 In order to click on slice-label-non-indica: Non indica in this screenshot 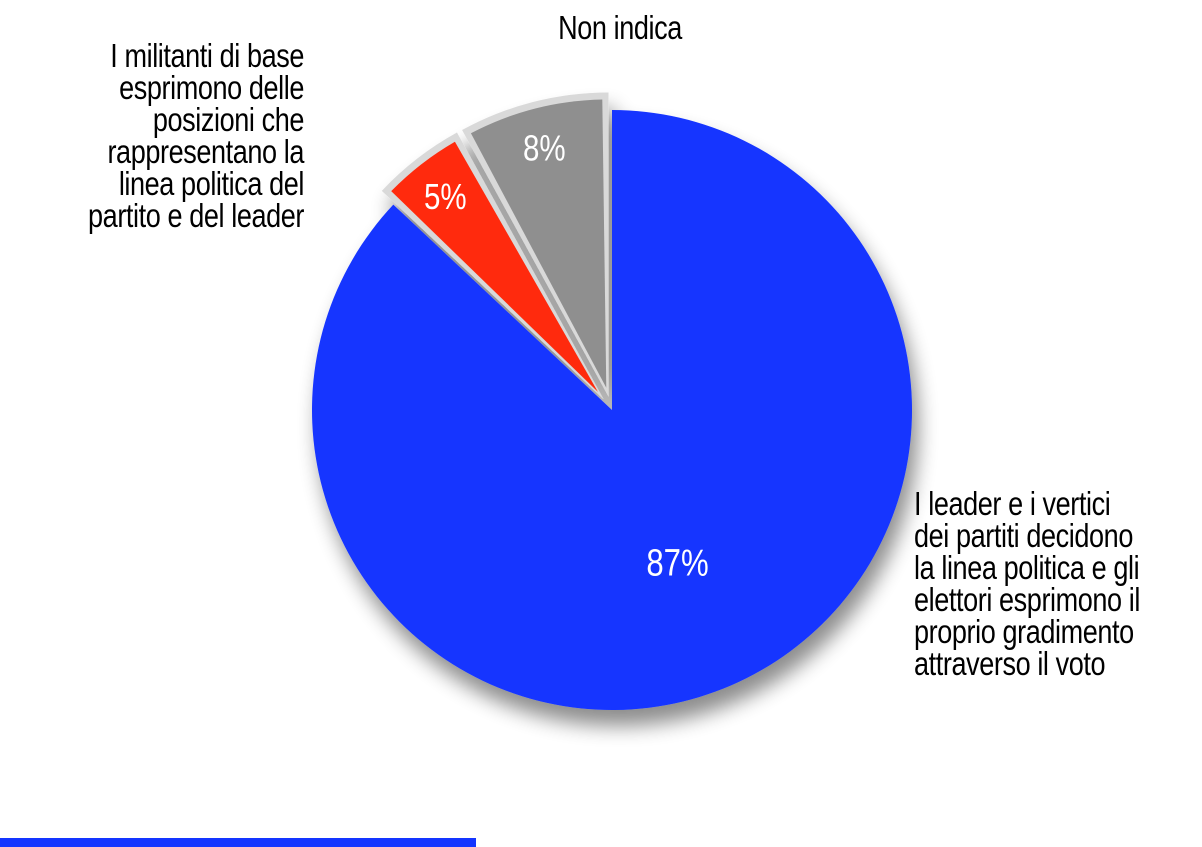, I will do `click(620, 27)`.